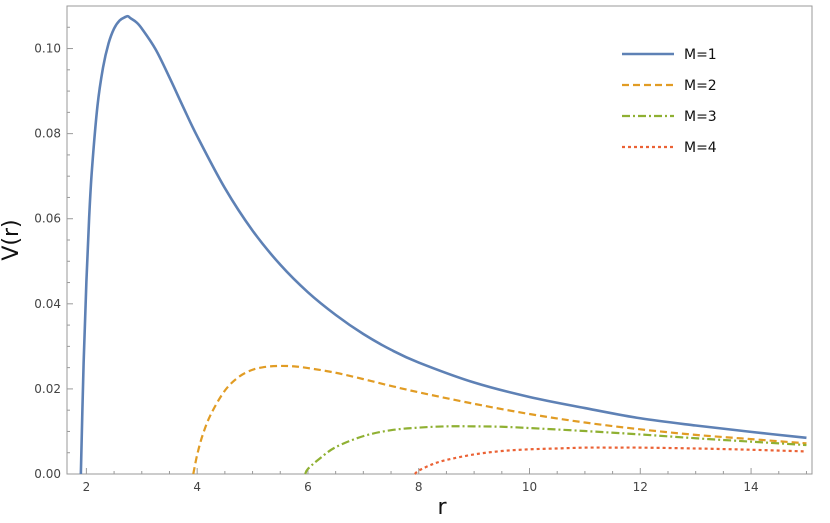 The width and height of the screenshot is (830, 523). What do you see at coordinates (53, 253) in the screenshot?
I see `y-axis-ticks: 0.00 0.02 0.04 0.06 0.08 0.10` at bounding box center [53, 253].